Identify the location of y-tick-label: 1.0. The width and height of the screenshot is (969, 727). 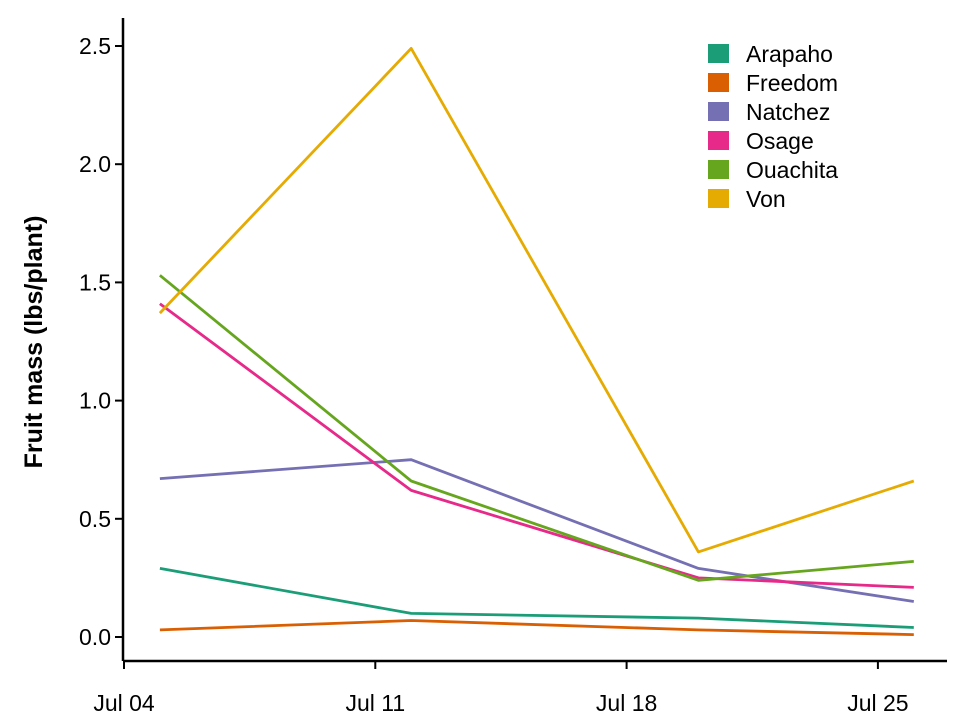
(95, 401).